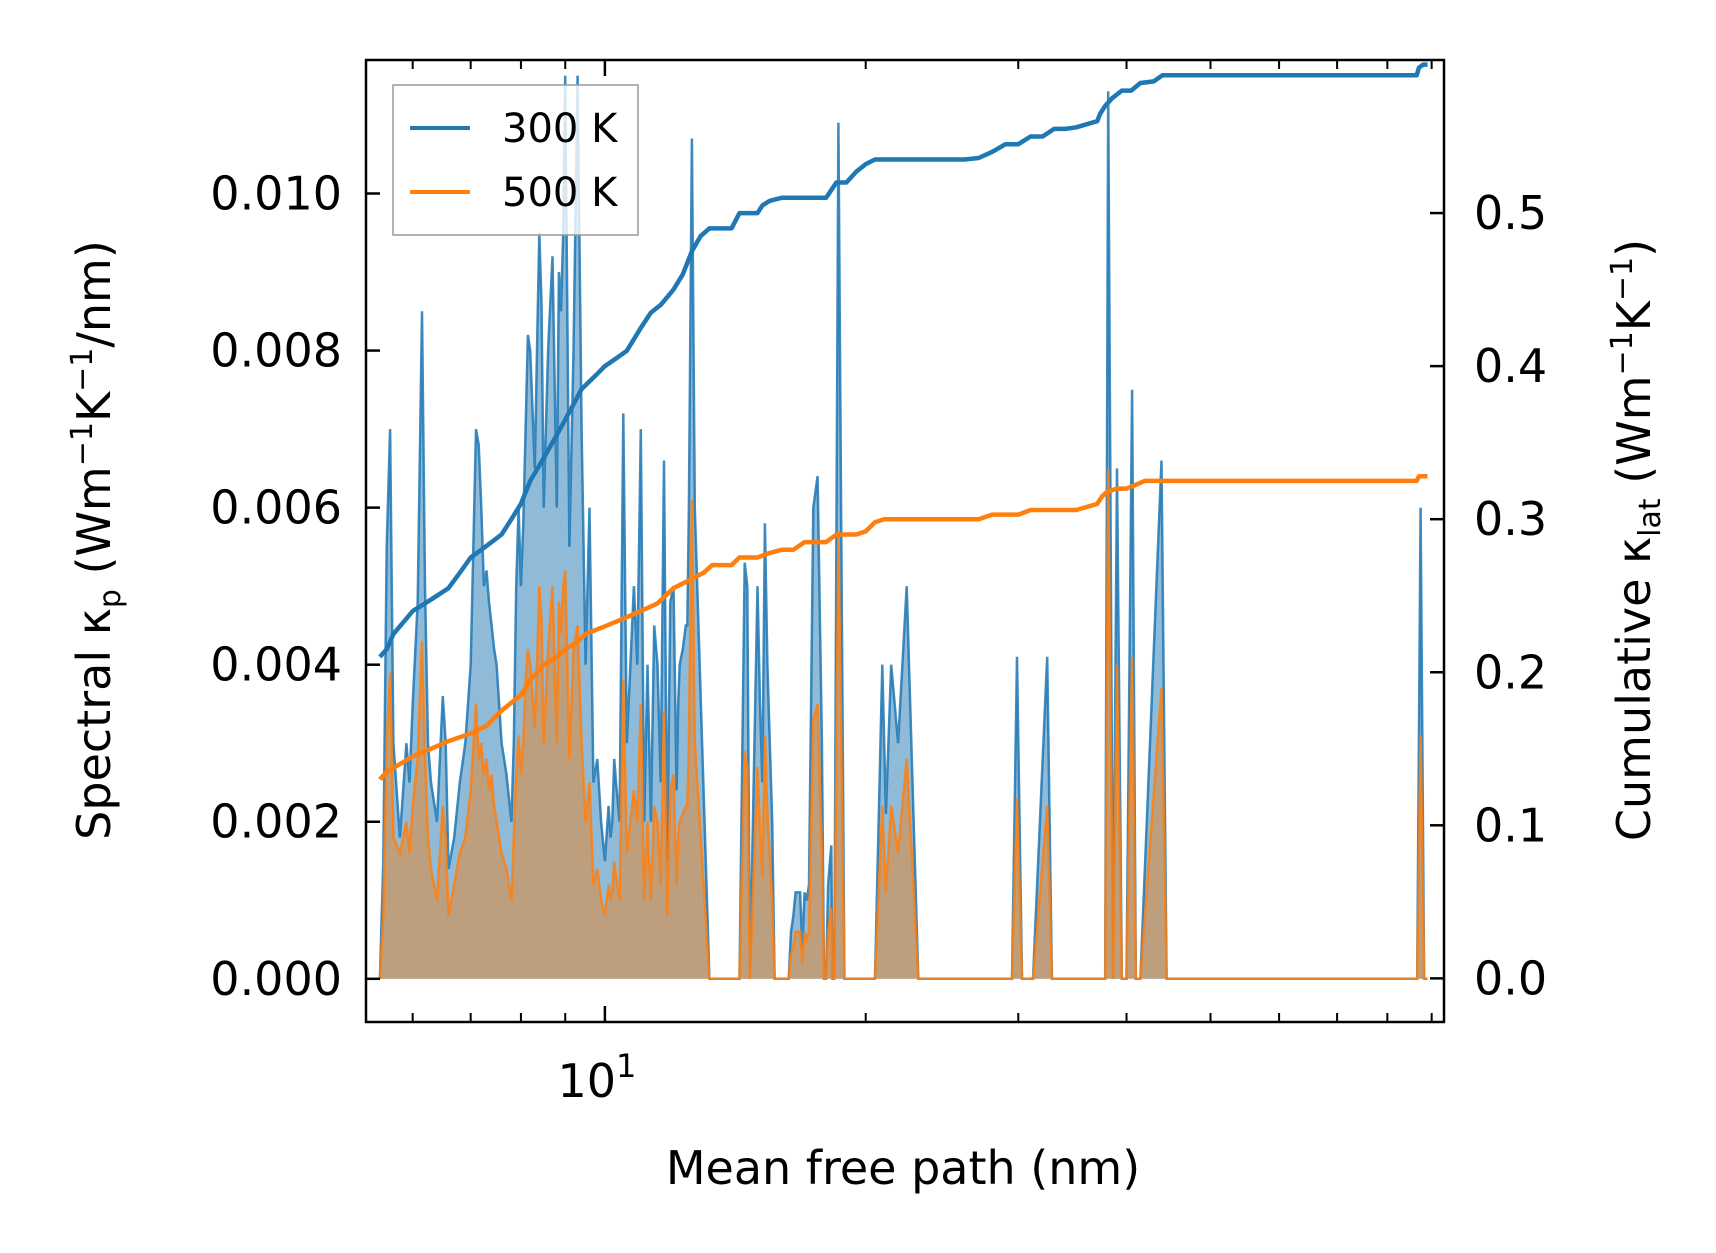 The height and width of the screenshot is (1253, 1716). Describe the element at coordinates (1634, 436) in the screenshot. I see `right-y-axis-title-units: (Wm` at that location.